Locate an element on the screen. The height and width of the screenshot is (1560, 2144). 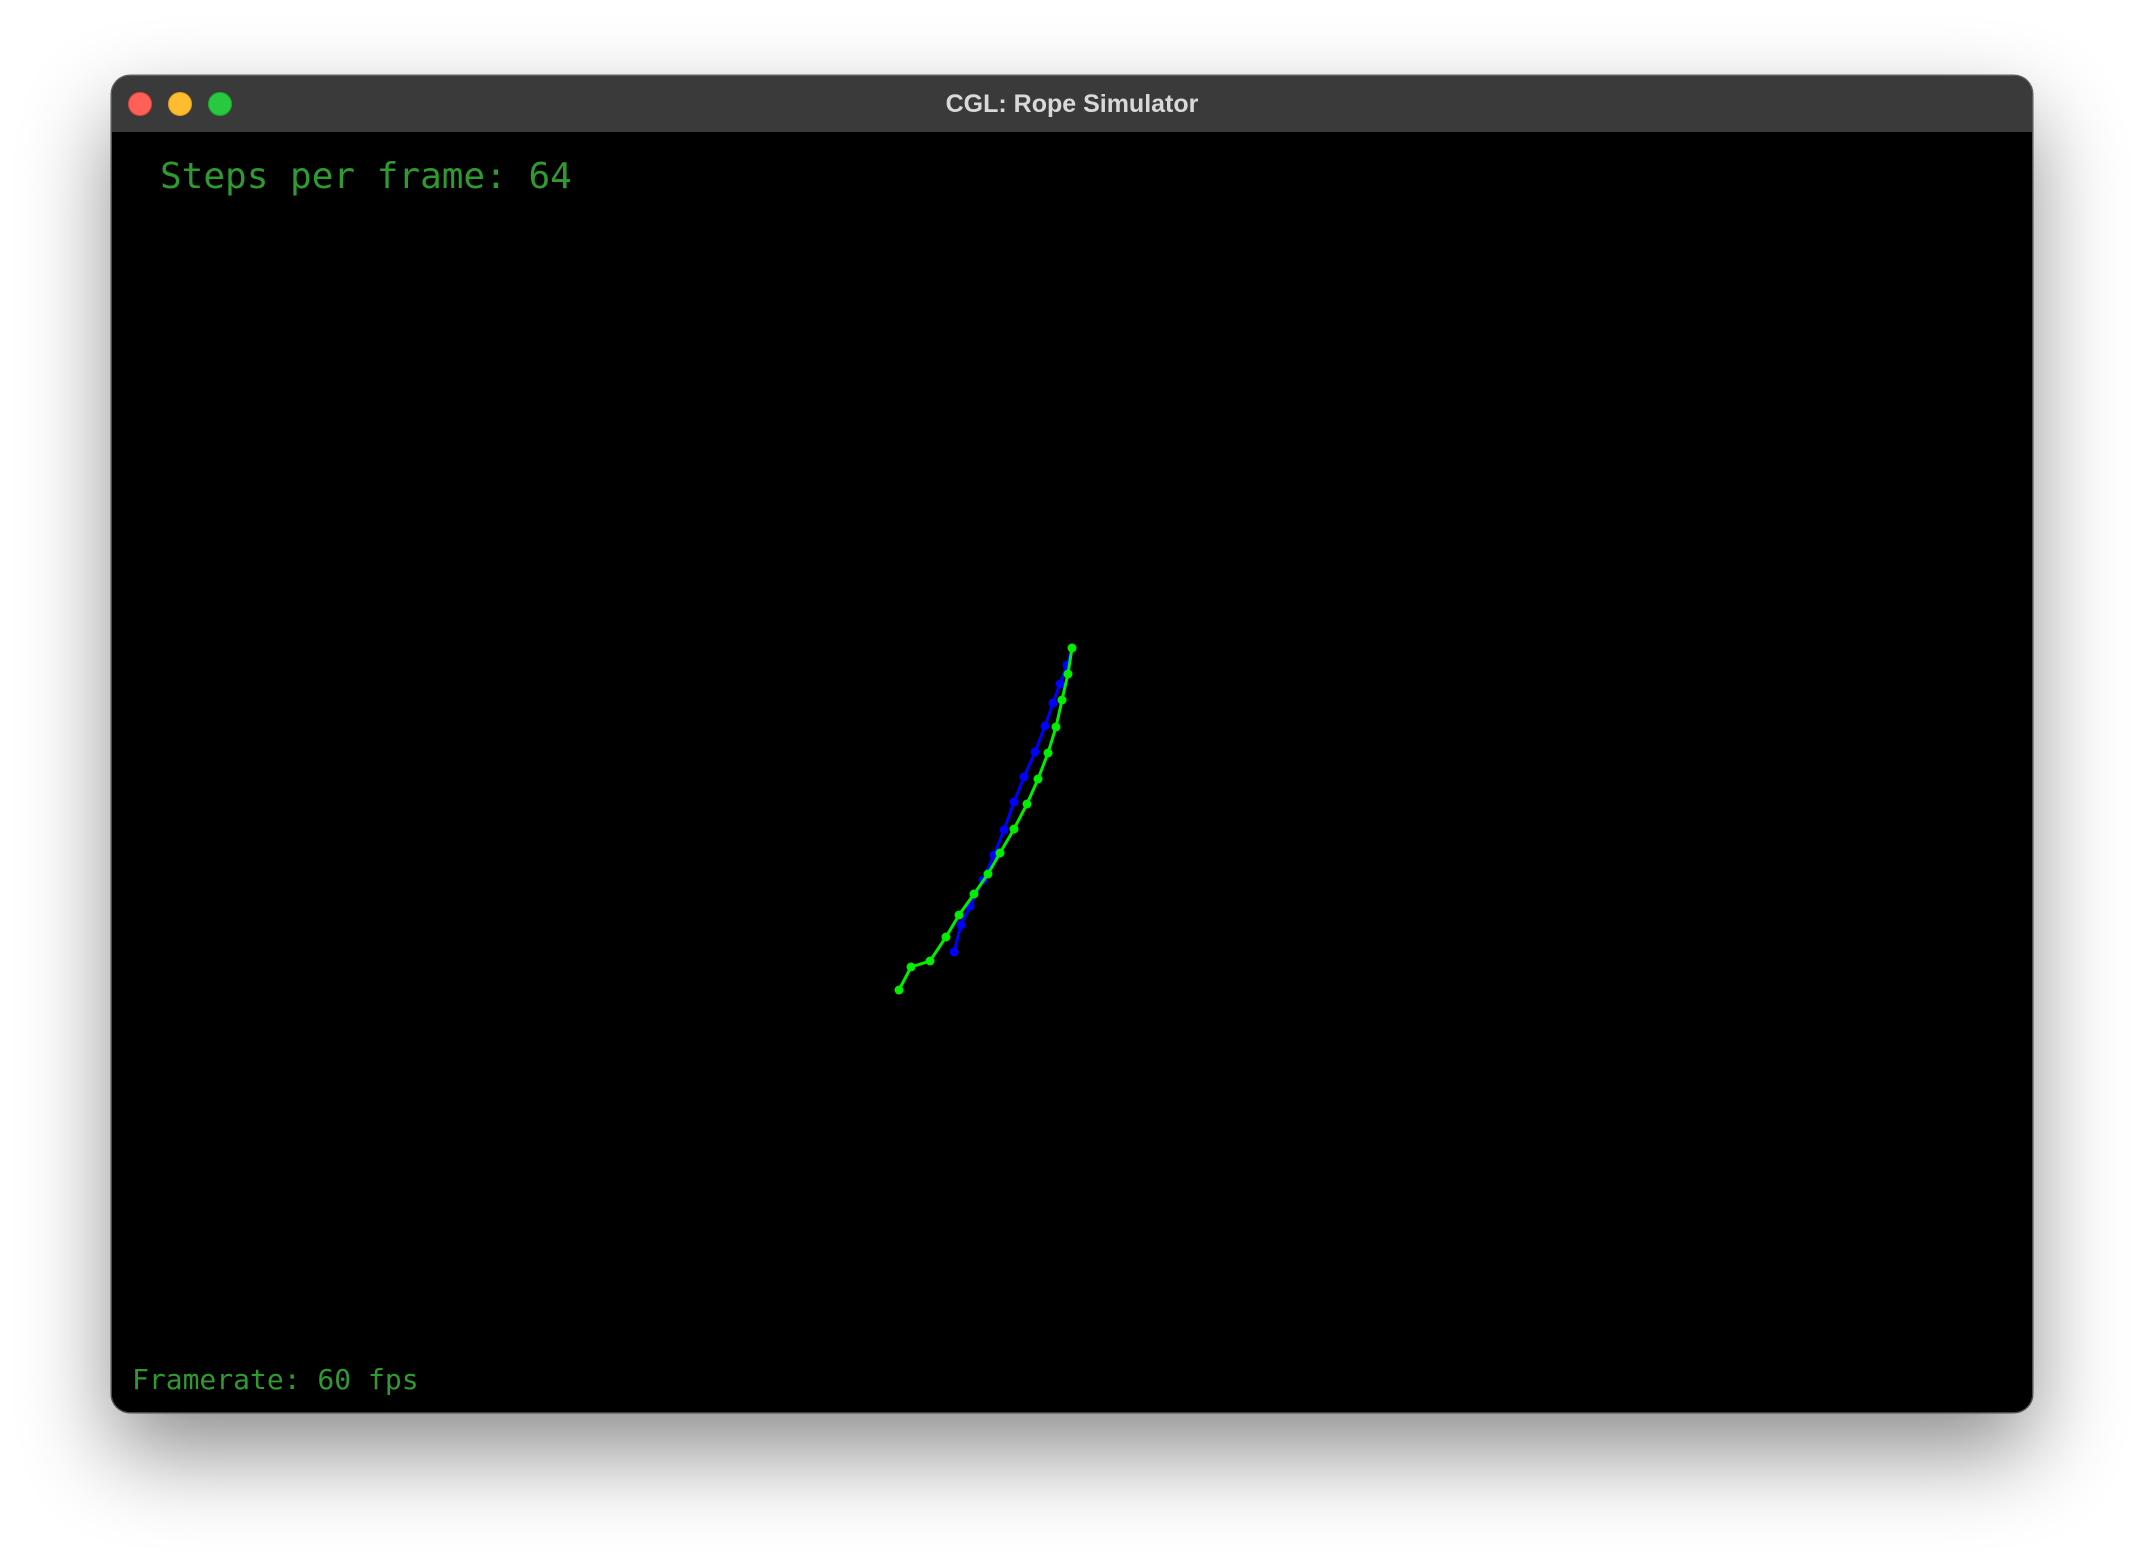
framerate-label: Framerate: 60 fps is located at coordinates (275, 1379).